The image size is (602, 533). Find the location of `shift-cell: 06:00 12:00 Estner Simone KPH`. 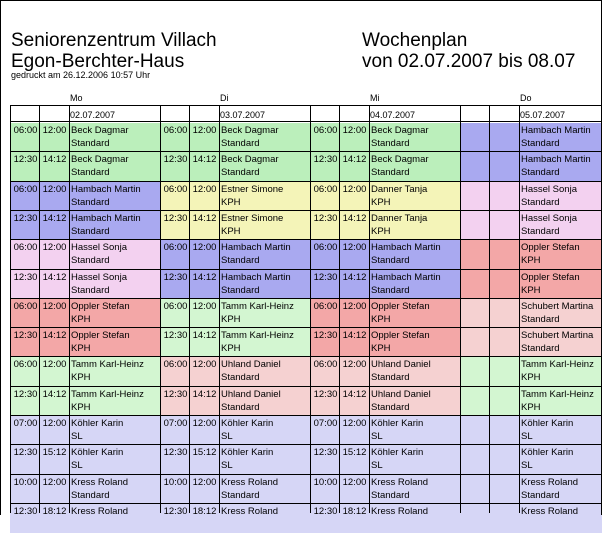

shift-cell: 06:00 12:00 Estner Simone KPH is located at coordinates (235, 196).